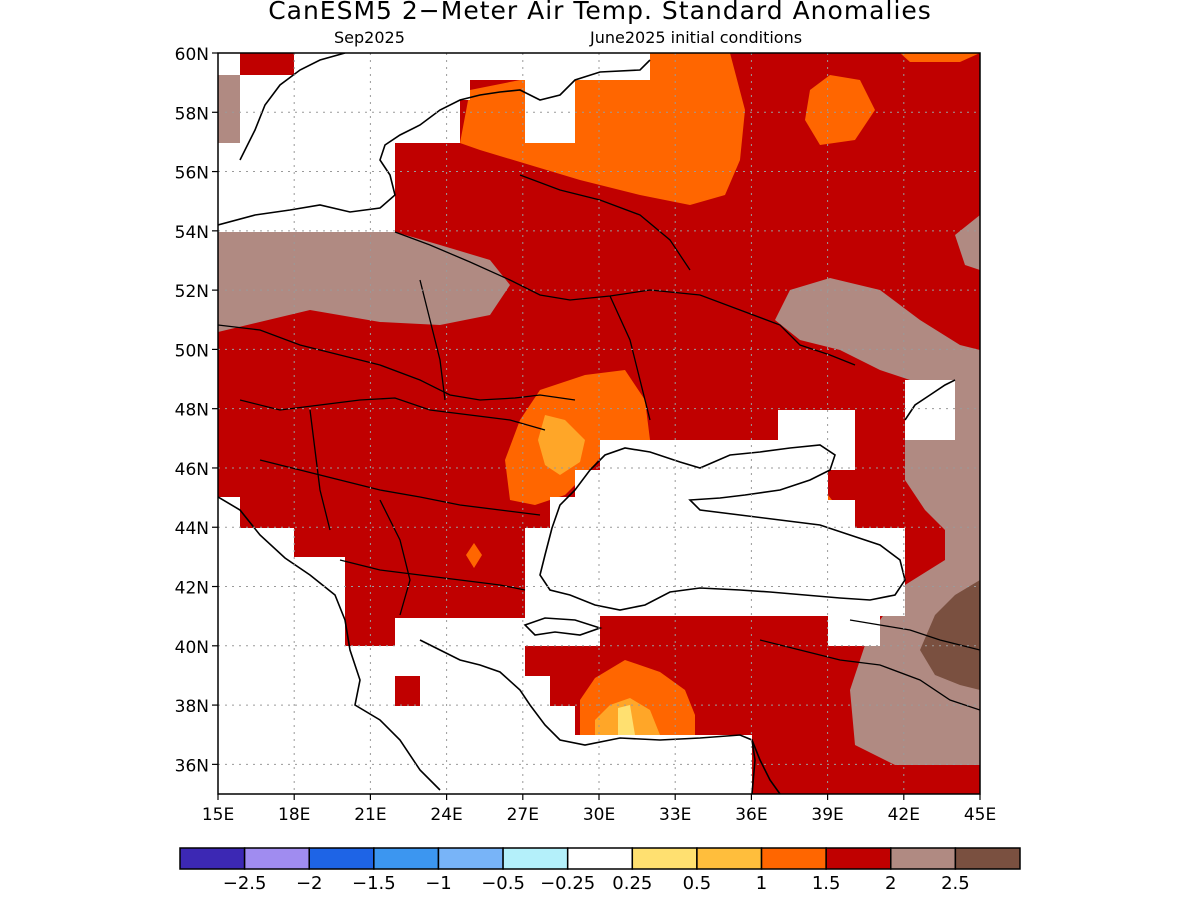  What do you see at coordinates (955, 883) in the screenshot?
I see `colorbar-label: 2.5` at bounding box center [955, 883].